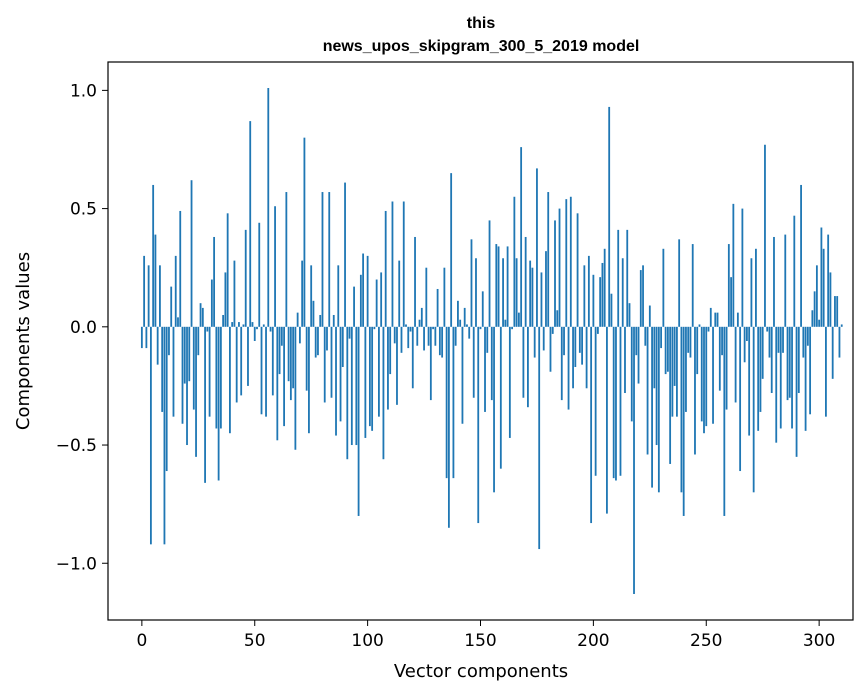  Describe the element at coordinates (76, 446) in the screenshot. I see `y-tick-label: −0.5` at that location.